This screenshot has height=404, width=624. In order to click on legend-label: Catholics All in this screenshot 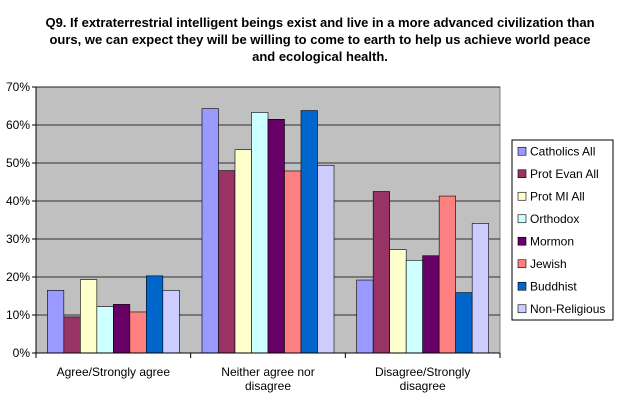, I will do `click(562, 151)`.